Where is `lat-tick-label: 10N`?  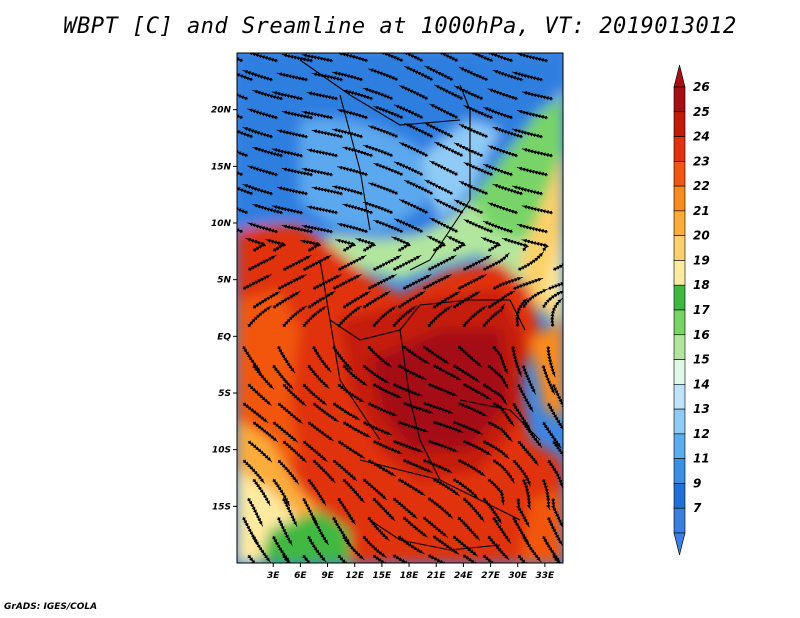
lat-tick-label: 10N is located at coordinates (221, 224).